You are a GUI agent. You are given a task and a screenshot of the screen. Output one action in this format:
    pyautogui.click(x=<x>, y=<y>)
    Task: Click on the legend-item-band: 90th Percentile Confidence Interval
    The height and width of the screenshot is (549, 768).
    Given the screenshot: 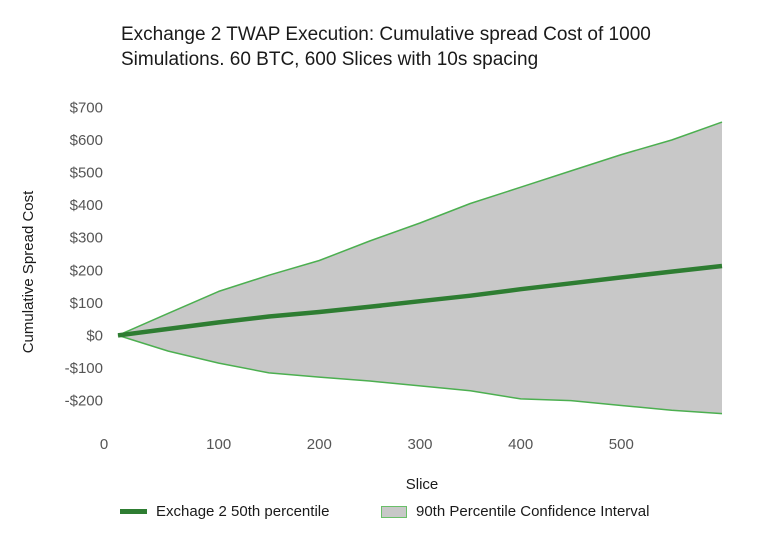 What is the action you would take?
    pyautogui.click(x=515, y=511)
    